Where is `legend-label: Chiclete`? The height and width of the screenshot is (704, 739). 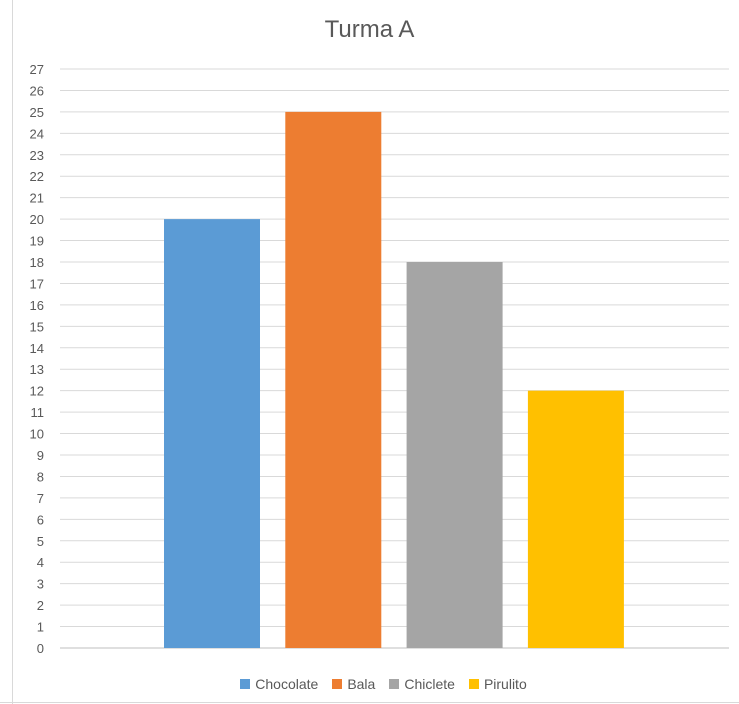 legend-label: Chiclete is located at coordinates (429, 684).